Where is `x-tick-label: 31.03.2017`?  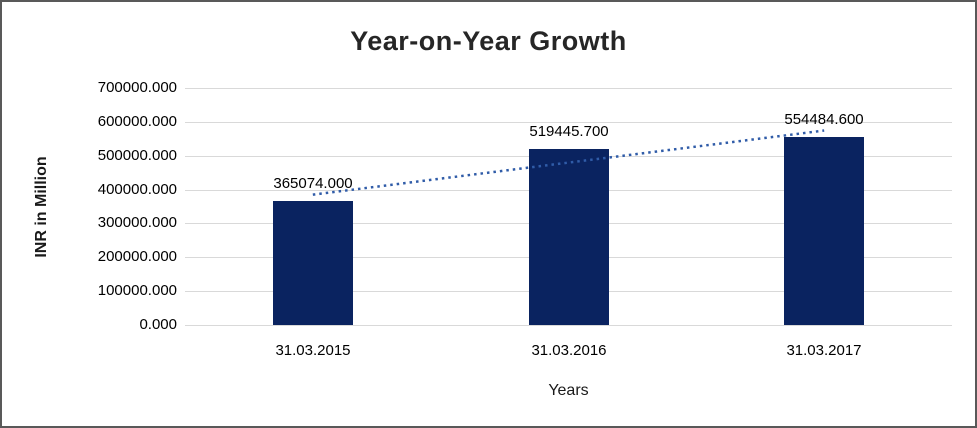 x-tick-label: 31.03.2017 is located at coordinates (824, 350).